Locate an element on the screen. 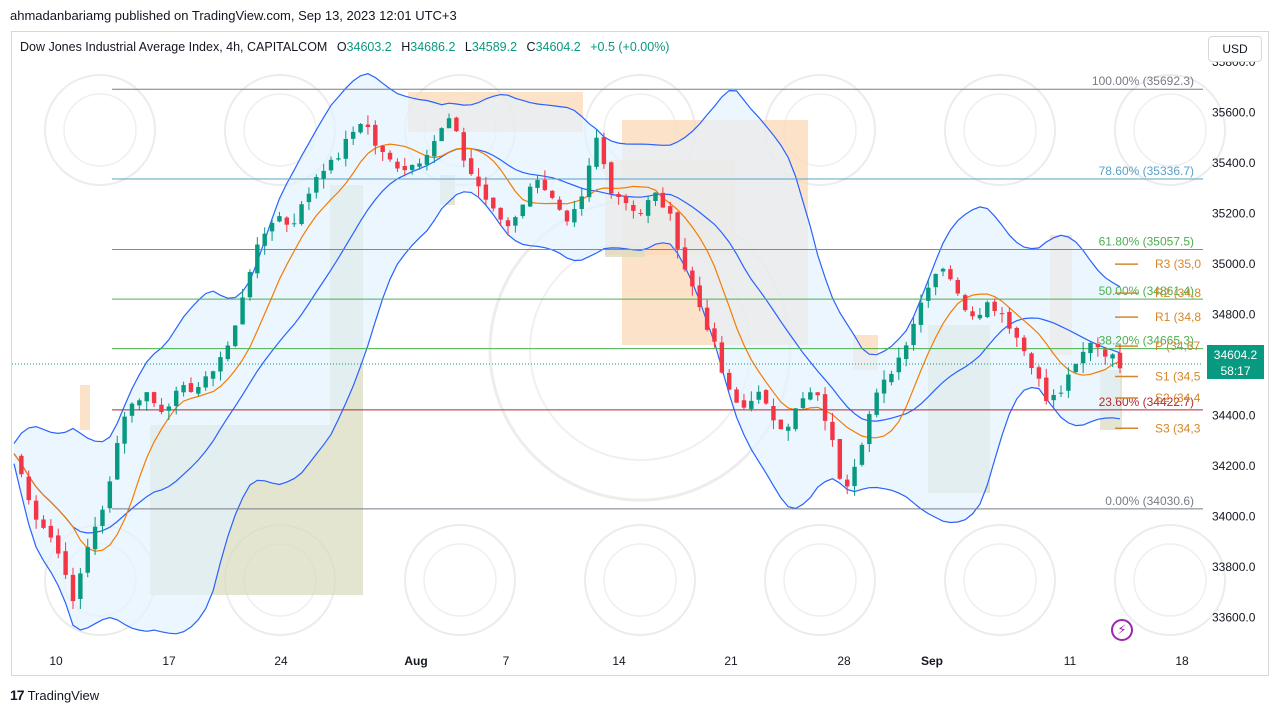 The image size is (1280, 715). time-tick-label: 11 is located at coordinates (1070, 661).